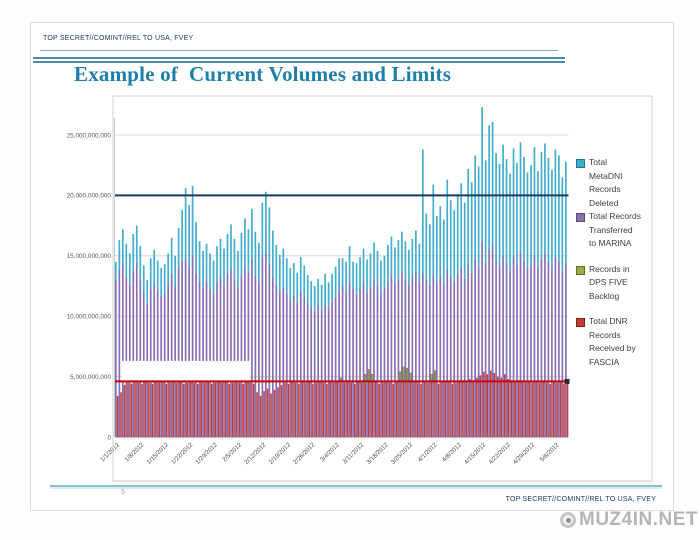 This screenshot has height=540, width=700. I want to click on svg-text: 20,000,000,000, so click(89, 196).